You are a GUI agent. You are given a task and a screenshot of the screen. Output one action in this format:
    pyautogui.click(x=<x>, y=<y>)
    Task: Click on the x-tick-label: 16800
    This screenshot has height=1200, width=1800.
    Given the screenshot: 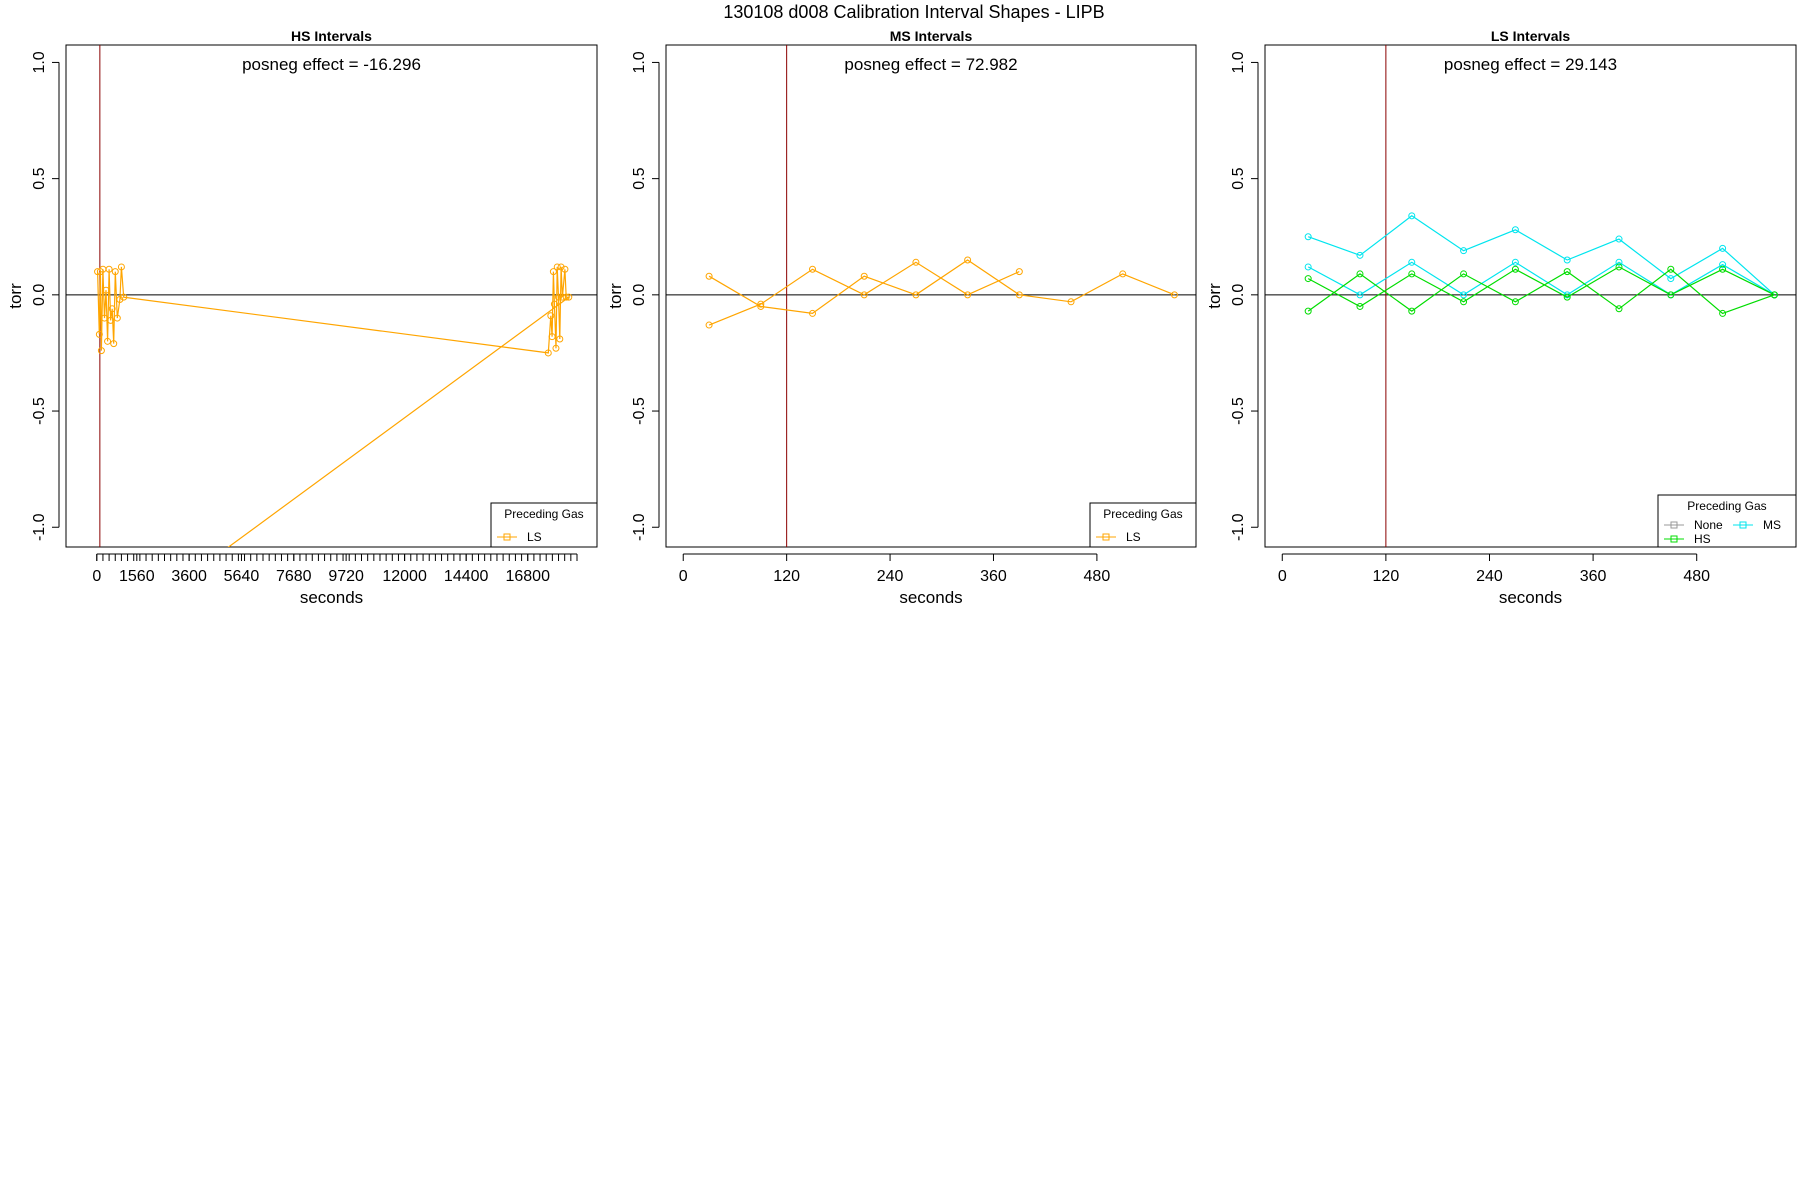 What is the action you would take?
    pyautogui.click(x=527, y=576)
    